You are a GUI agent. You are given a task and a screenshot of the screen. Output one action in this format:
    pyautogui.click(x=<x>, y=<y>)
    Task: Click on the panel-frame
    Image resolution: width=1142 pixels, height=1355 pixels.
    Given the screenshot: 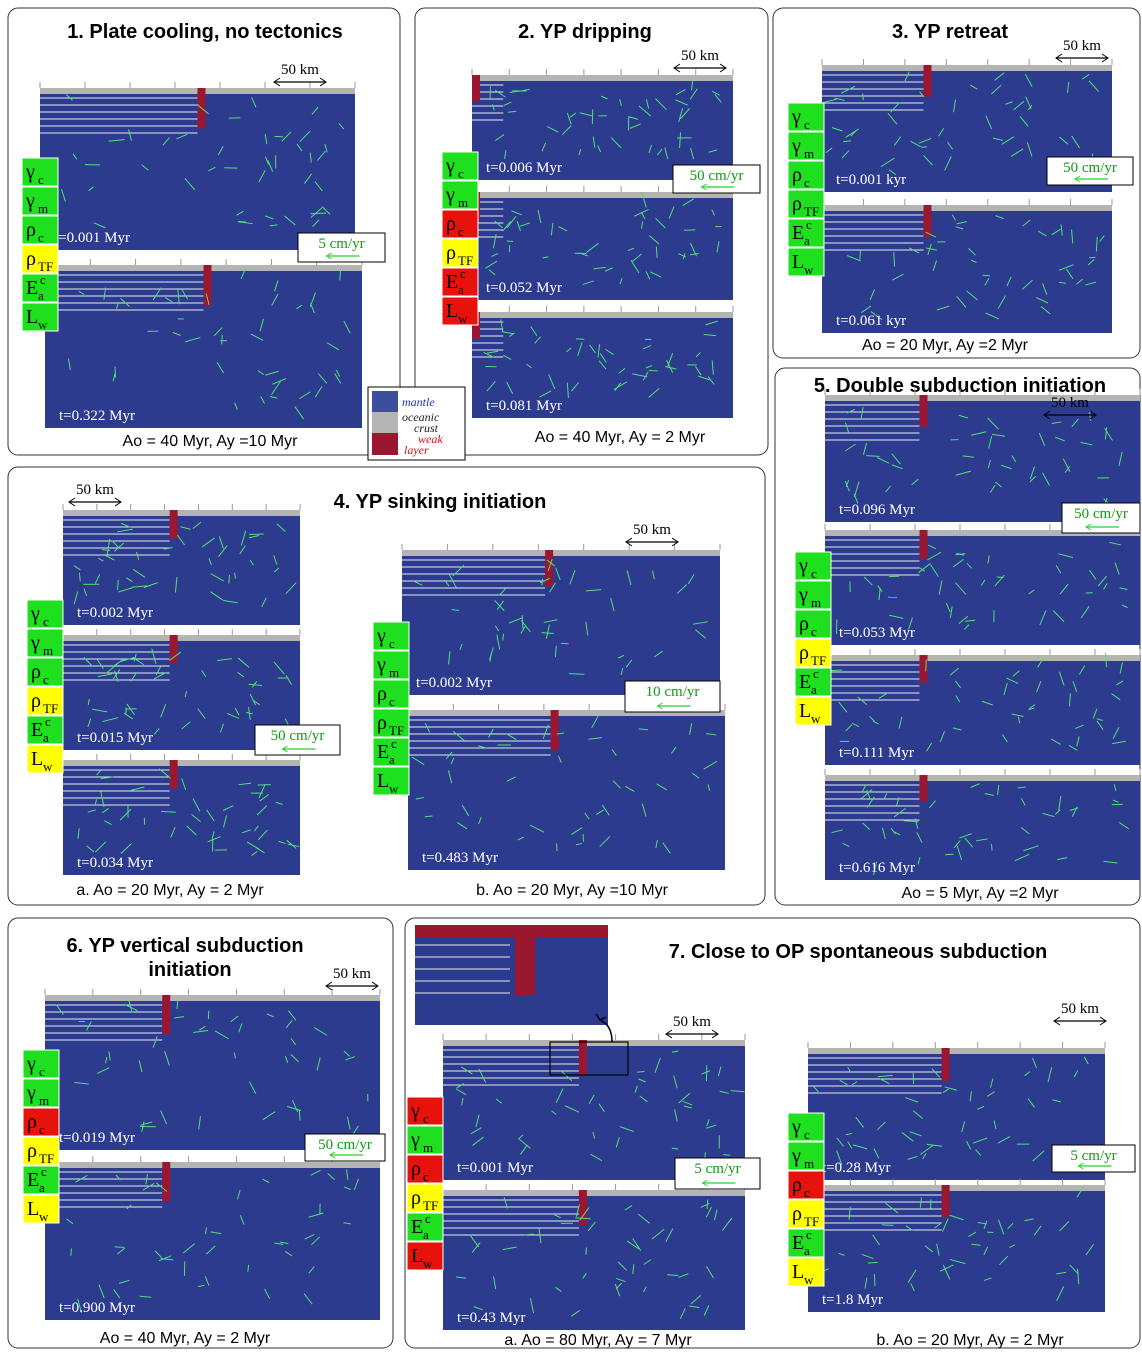 What is the action you would take?
    pyautogui.click(x=591, y=231)
    